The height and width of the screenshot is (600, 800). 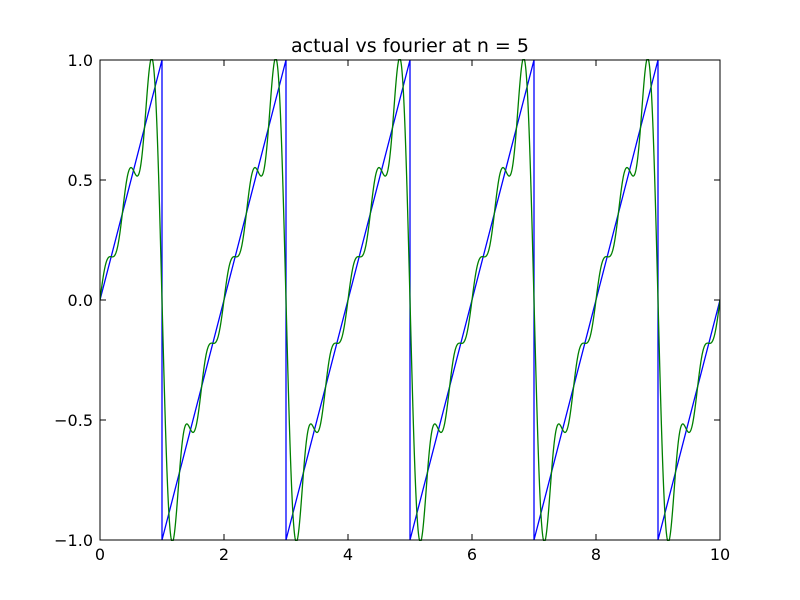 What do you see at coordinates (73, 420) in the screenshot?
I see `y-tick-label: −0.5` at bounding box center [73, 420].